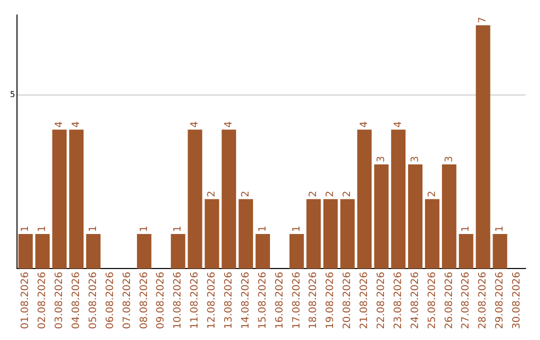 This screenshot has height=340, width=540. I want to click on data-label: 7, so click(483, 20).